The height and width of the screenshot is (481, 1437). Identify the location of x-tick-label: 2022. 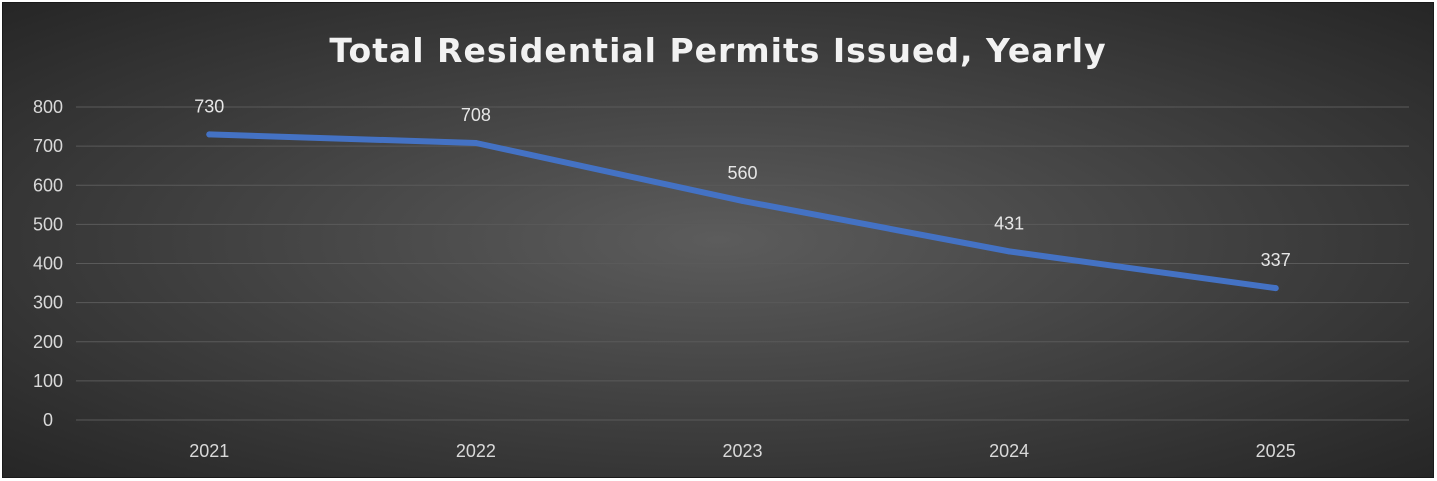
(476, 451).